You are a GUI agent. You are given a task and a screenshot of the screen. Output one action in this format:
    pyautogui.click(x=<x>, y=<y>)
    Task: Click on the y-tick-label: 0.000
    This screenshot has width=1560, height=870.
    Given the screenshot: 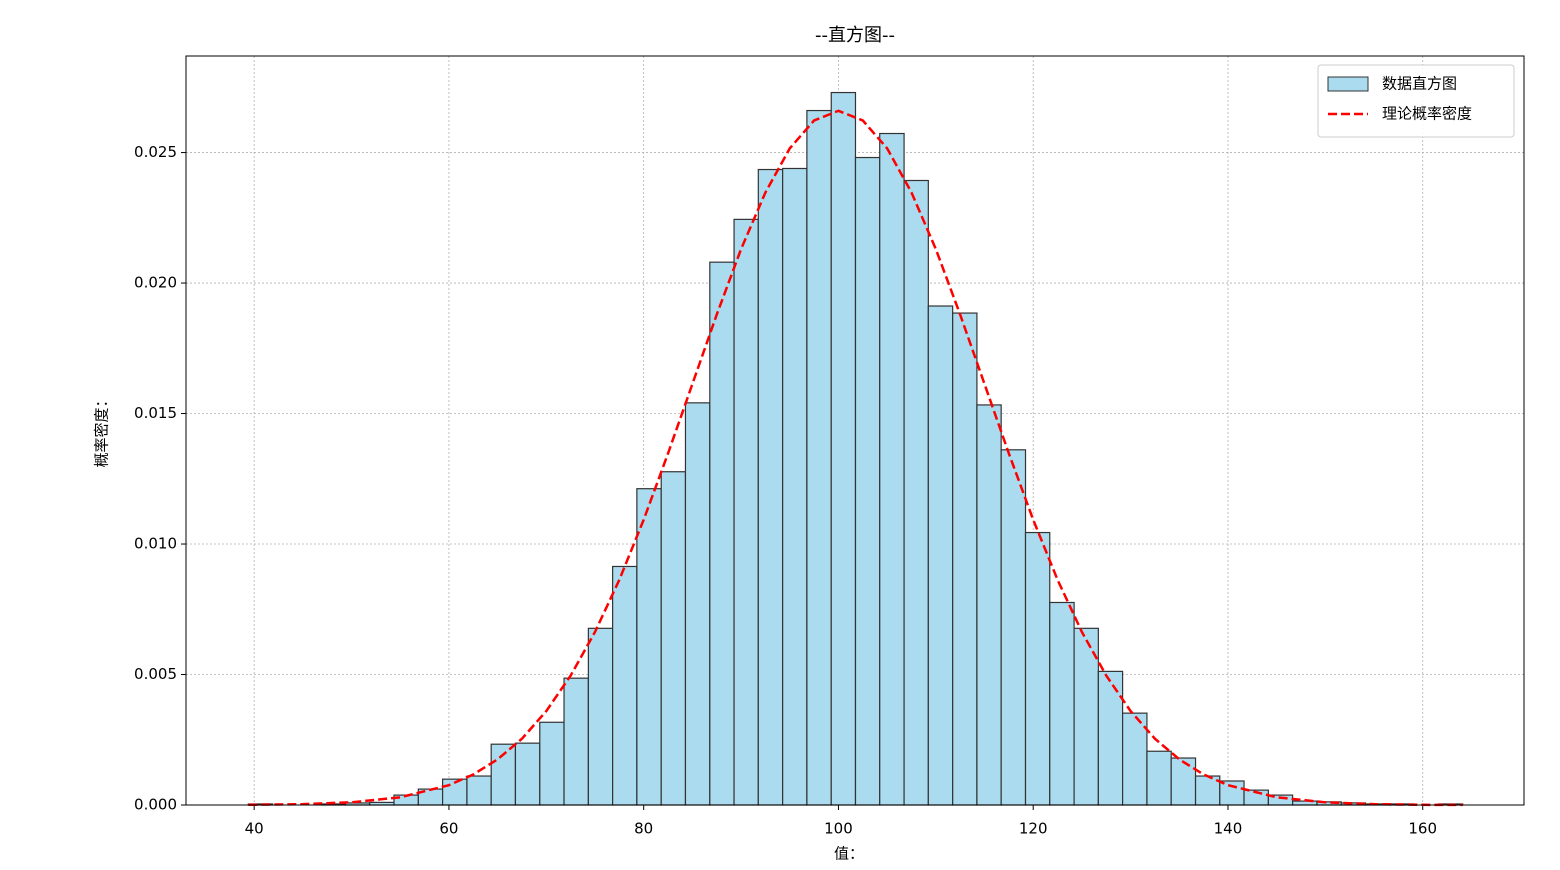 What is the action you would take?
    pyautogui.click(x=155, y=805)
    